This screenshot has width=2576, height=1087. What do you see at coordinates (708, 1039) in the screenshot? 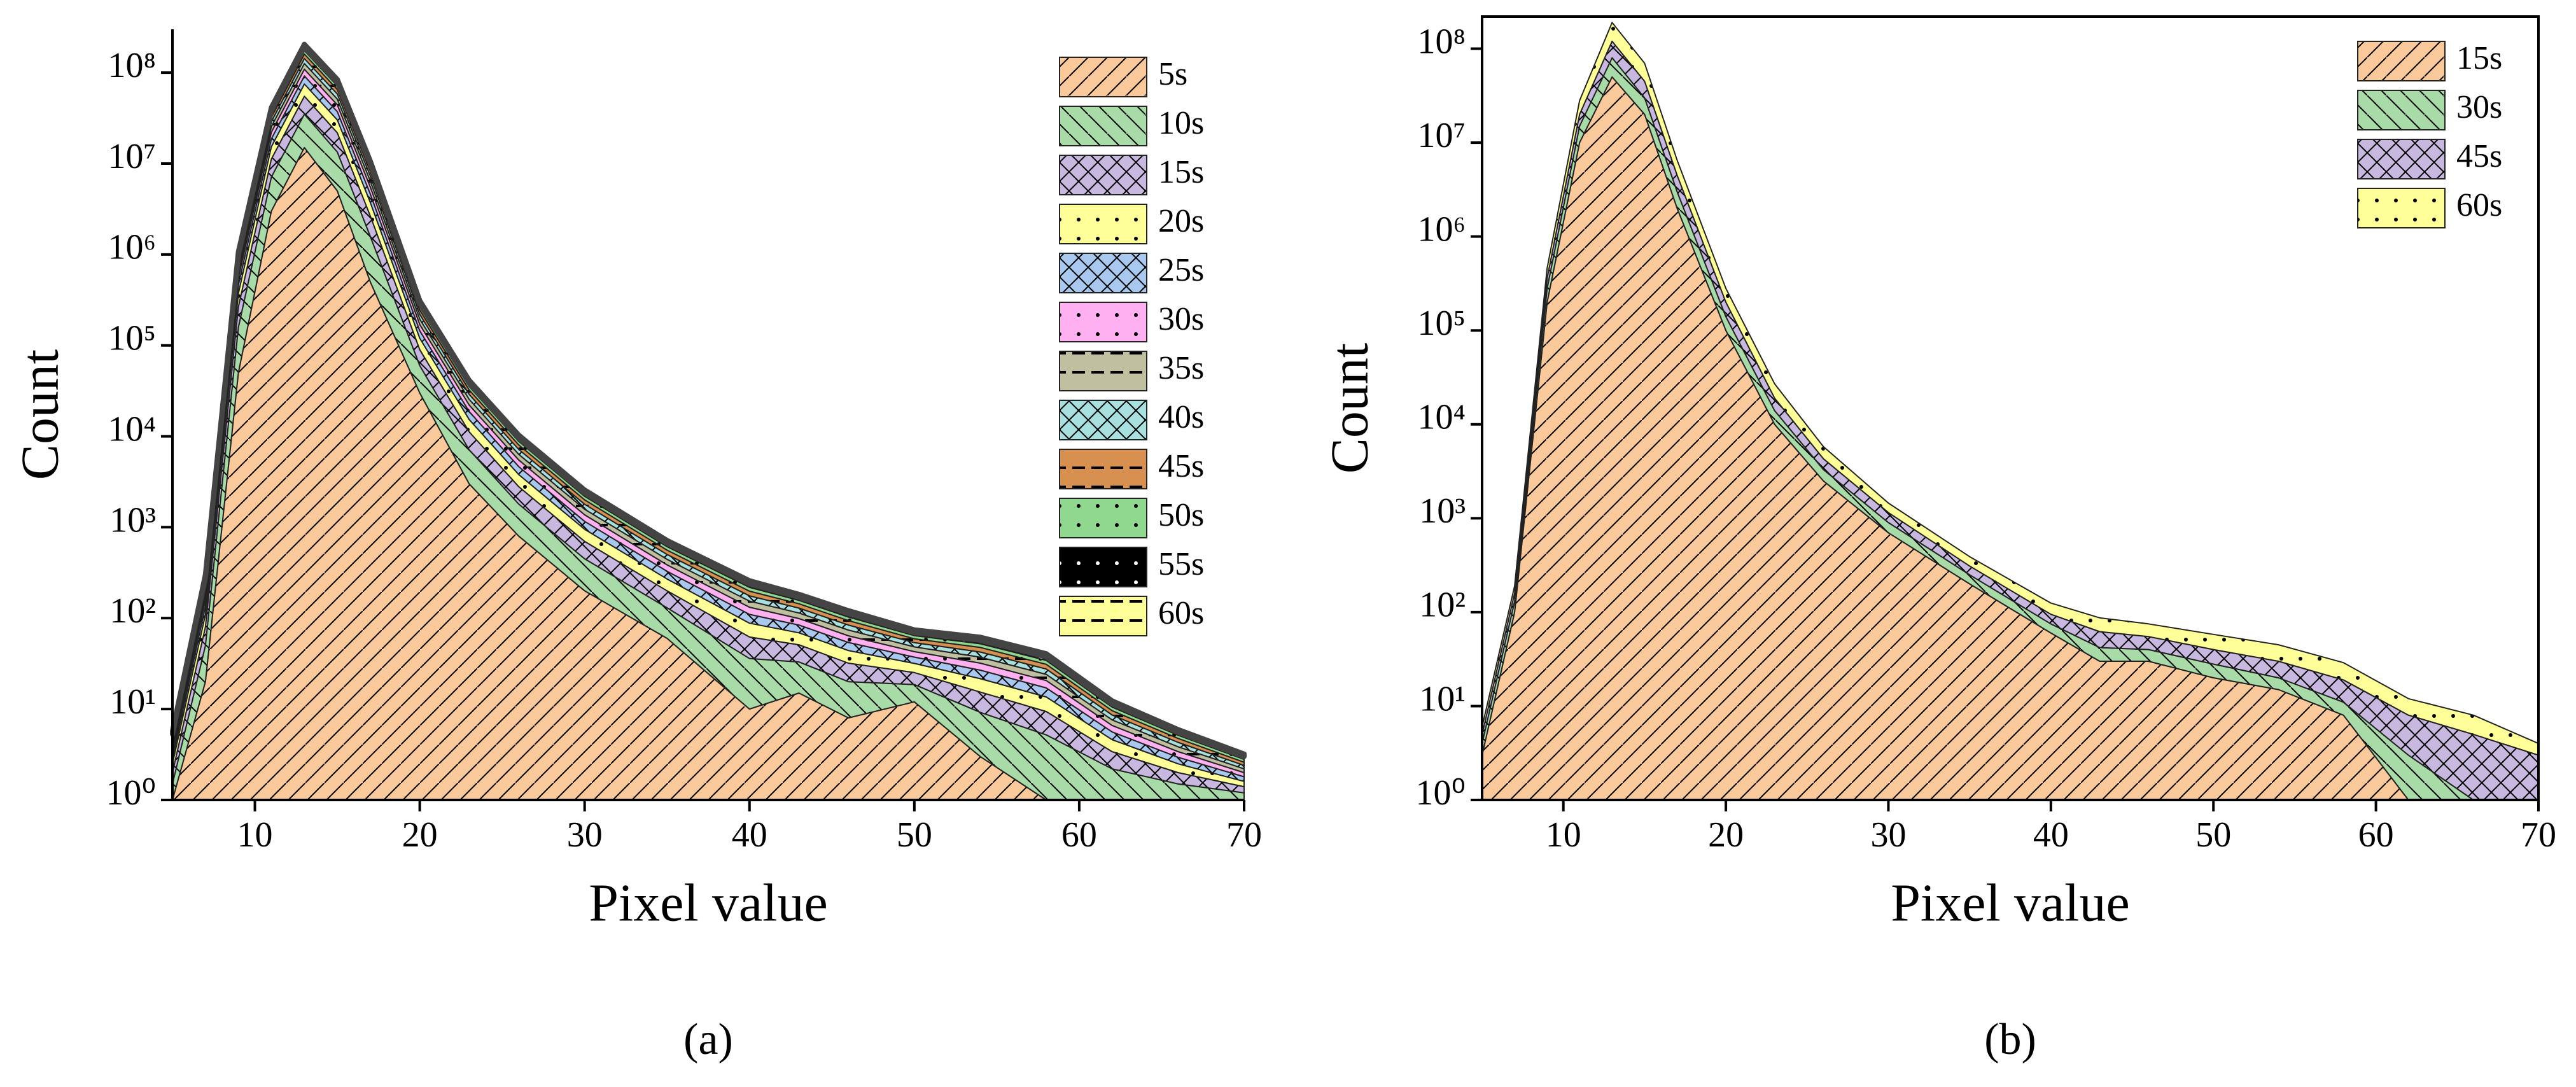
I see `panel-caption: (a)` at bounding box center [708, 1039].